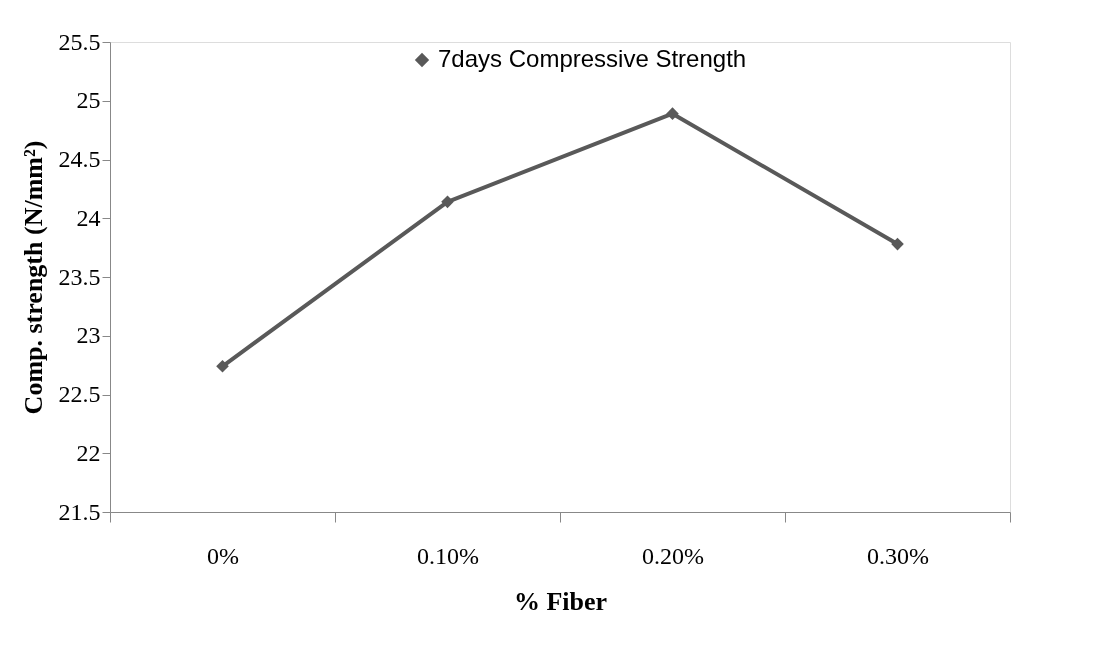  What do you see at coordinates (79, 159) in the screenshot?
I see `y-tick-label: 24.5` at bounding box center [79, 159].